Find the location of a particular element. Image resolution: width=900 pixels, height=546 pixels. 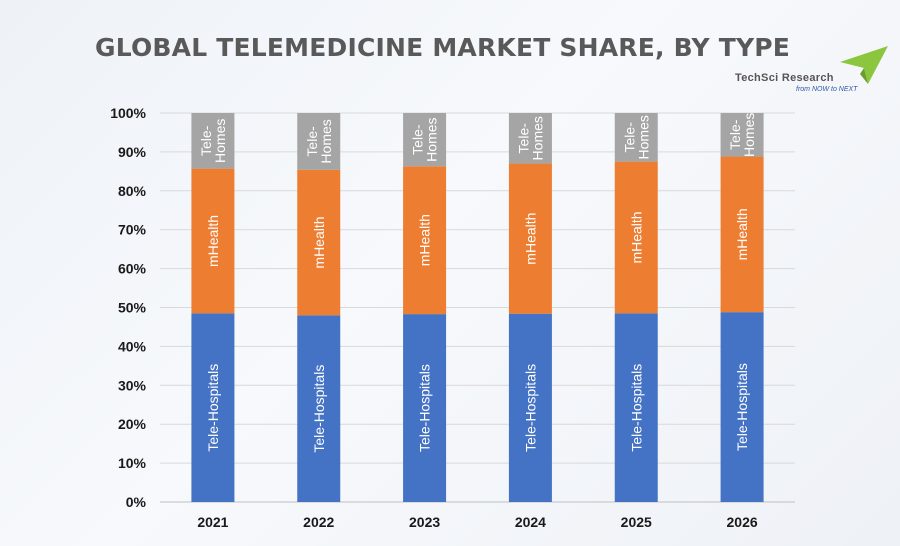

y-tick-label: 20% is located at coordinates (132, 424).